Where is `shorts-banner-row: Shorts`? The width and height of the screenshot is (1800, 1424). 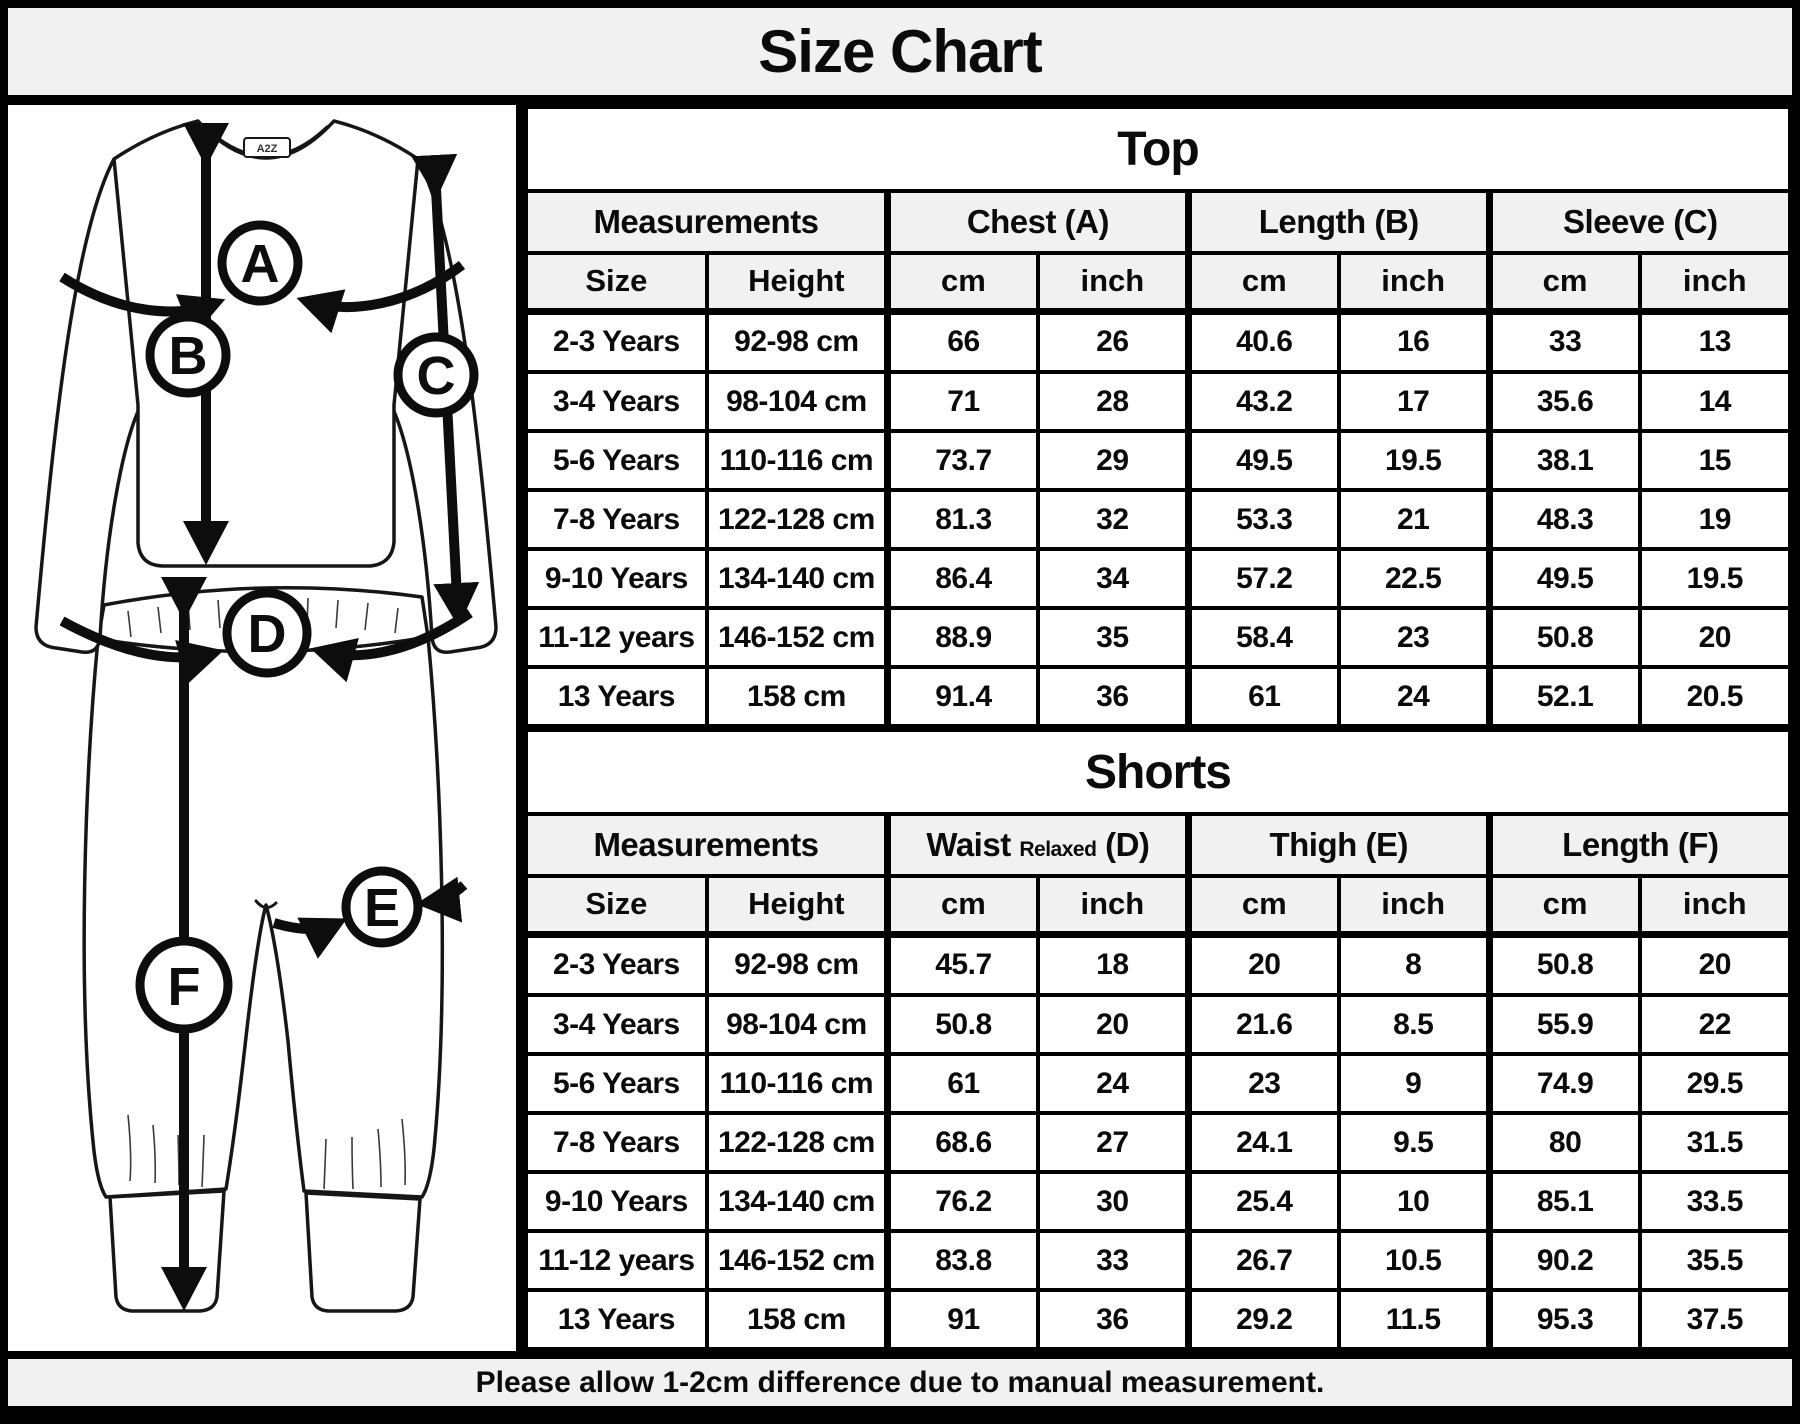
shorts-banner-row: Shorts is located at coordinates (1158, 772).